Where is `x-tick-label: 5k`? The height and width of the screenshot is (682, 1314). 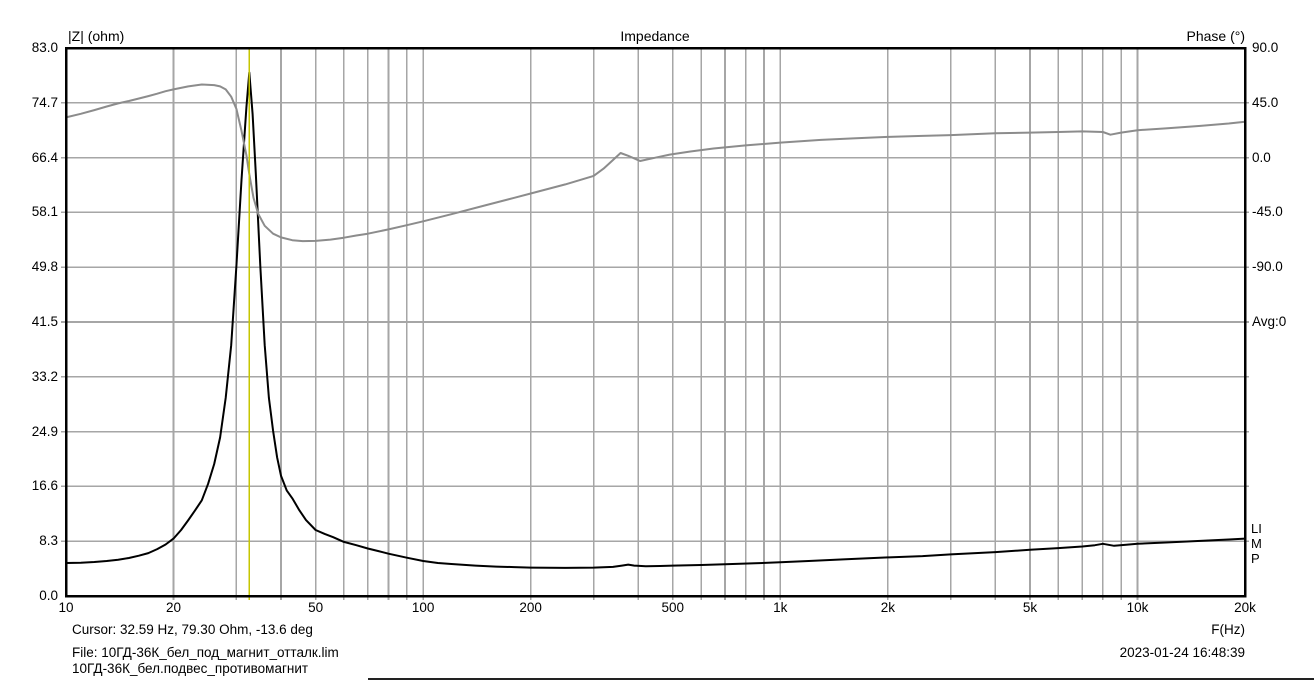
x-tick-label: 5k is located at coordinates (1030, 607).